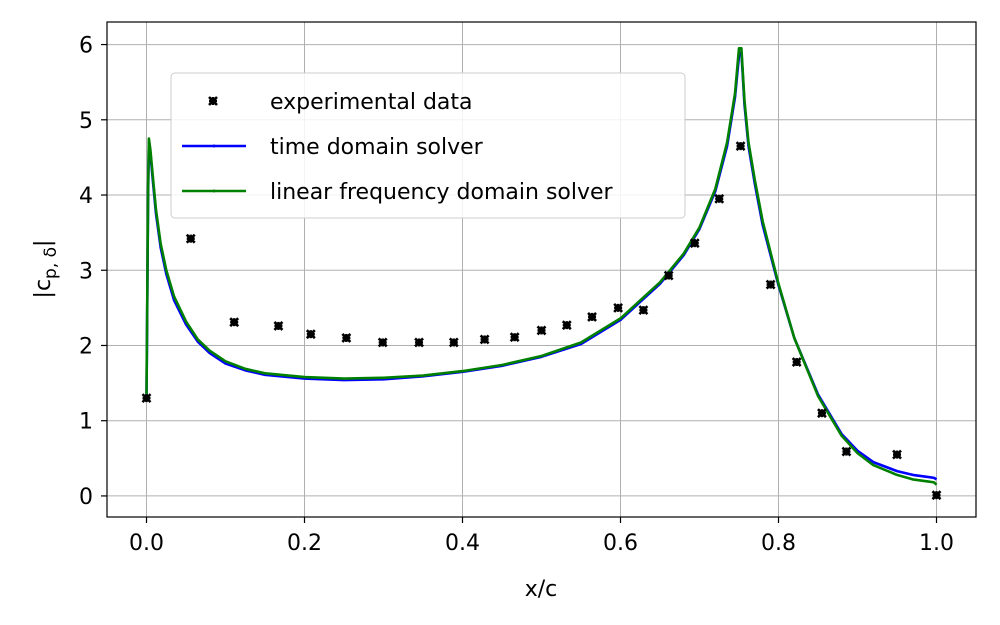 The height and width of the screenshot is (625, 1000). Describe the element at coordinates (213, 101) in the screenshot. I see `legend-marker` at that location.